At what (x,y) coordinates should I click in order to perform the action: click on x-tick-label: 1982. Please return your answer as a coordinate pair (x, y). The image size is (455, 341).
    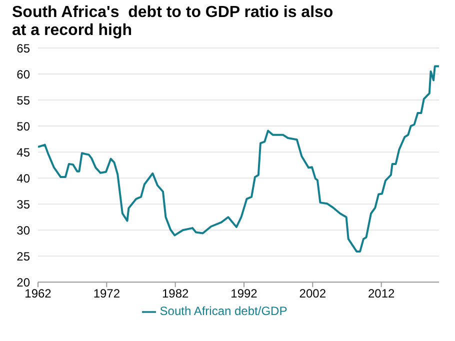
    Looking at the image, I should click on (175, 293).